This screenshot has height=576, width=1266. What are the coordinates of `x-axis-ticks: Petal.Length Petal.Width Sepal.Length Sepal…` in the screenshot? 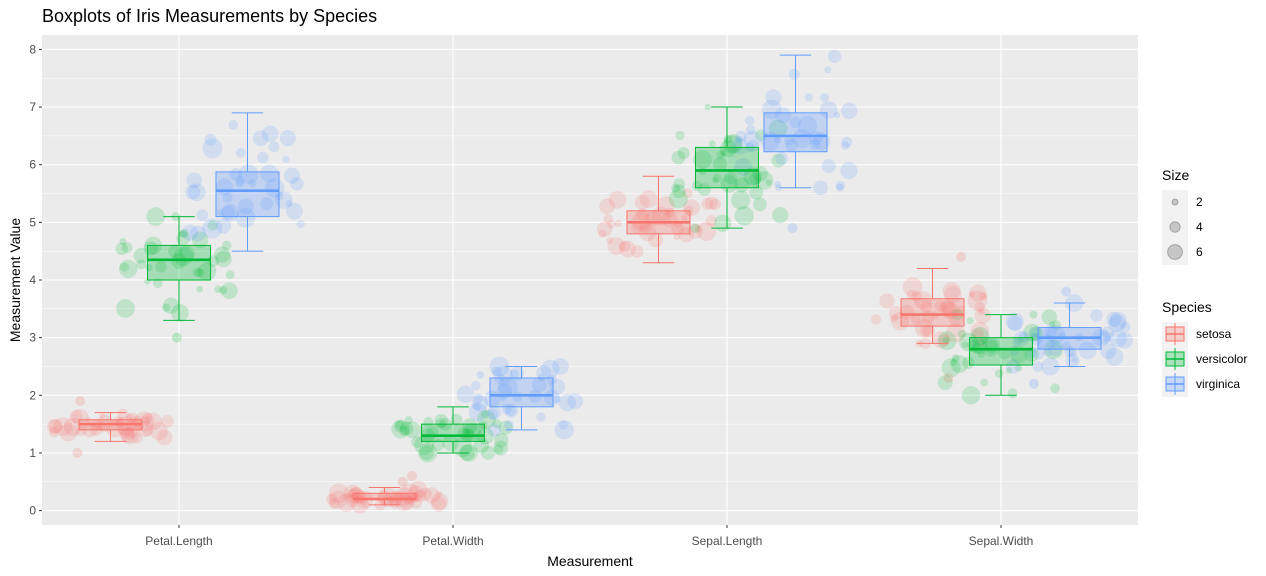 It's located at (589, 536).